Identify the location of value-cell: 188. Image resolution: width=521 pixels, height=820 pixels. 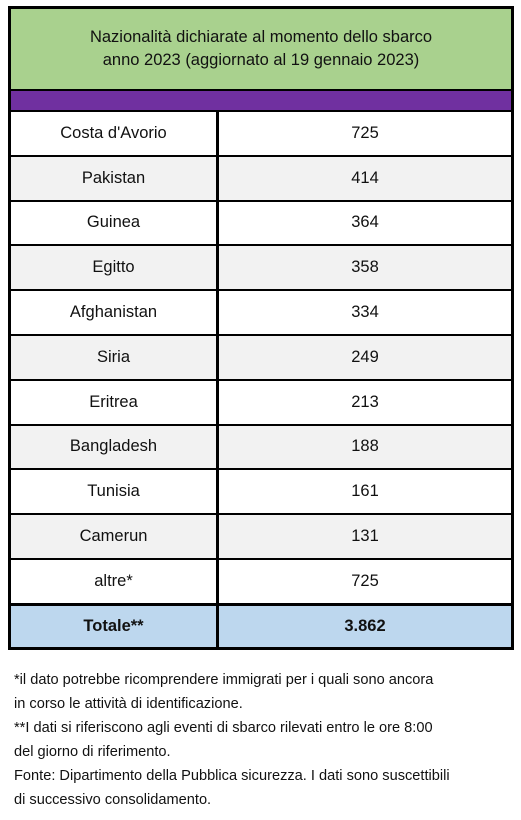
(364, 446).